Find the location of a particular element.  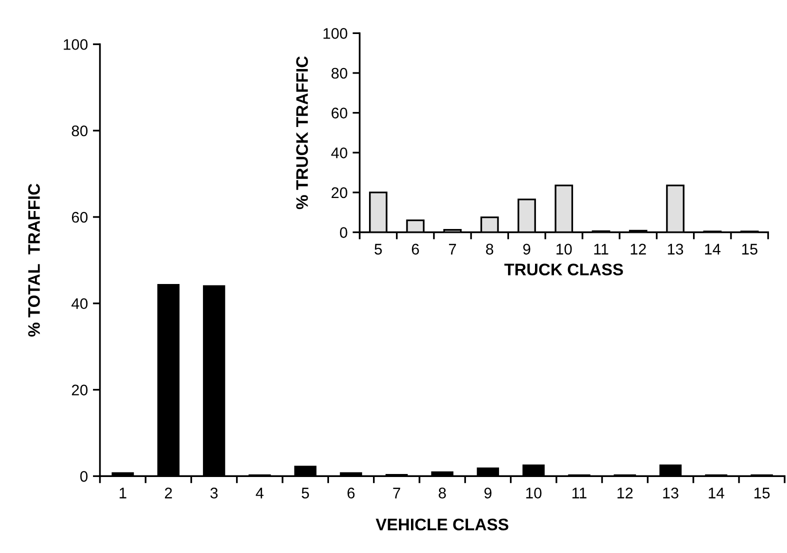

x-tick-label: 4 is located at coordinates (260, 493).